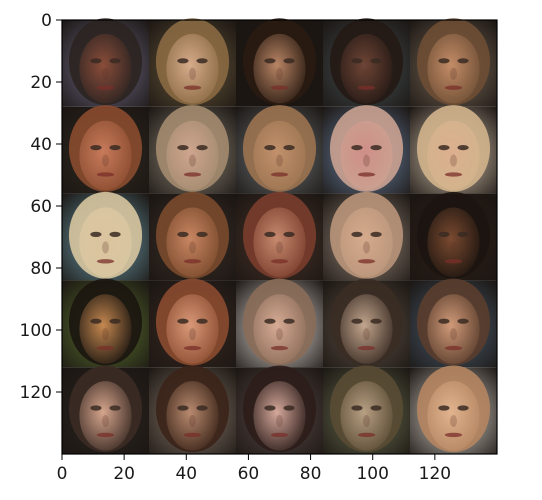 The width and height of the screenshot is (542, 500). I want to click on y-tick-label: 120, so click(36, 393).